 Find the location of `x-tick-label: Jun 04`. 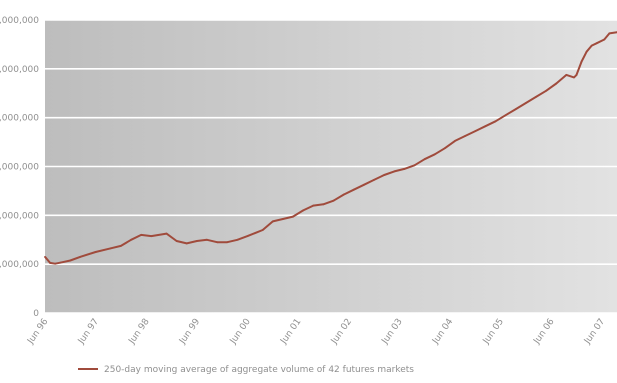

x-tick-label: Jun 04 is located at coordinates (442, 332).